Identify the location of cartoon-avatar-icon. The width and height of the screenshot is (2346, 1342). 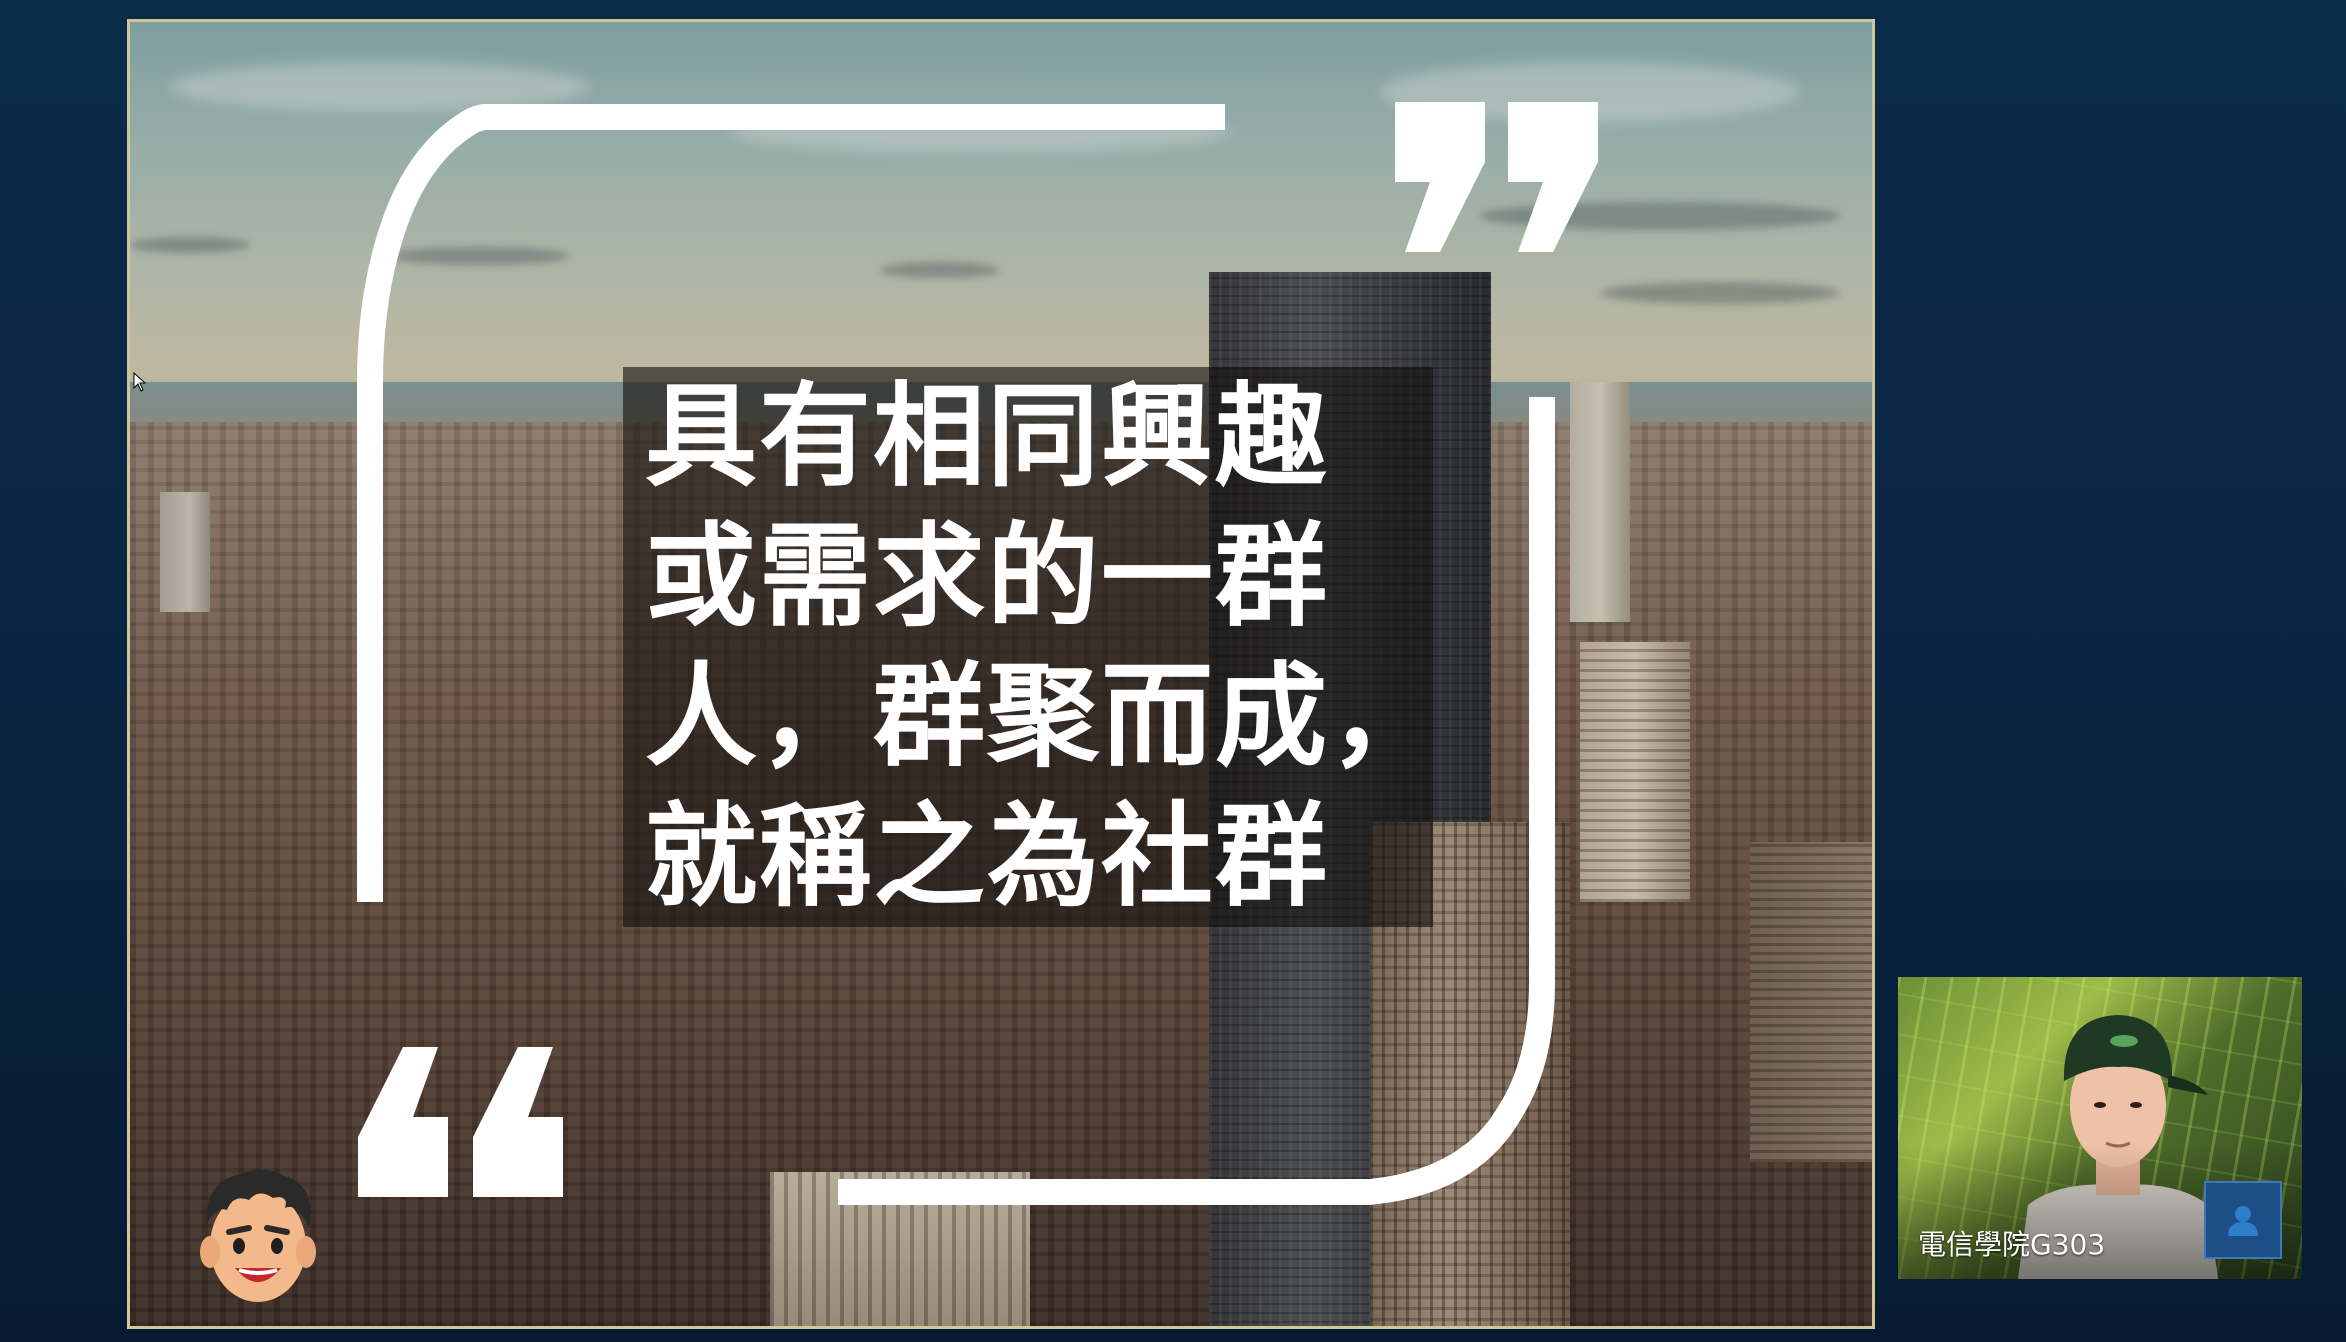
(258, 1235).